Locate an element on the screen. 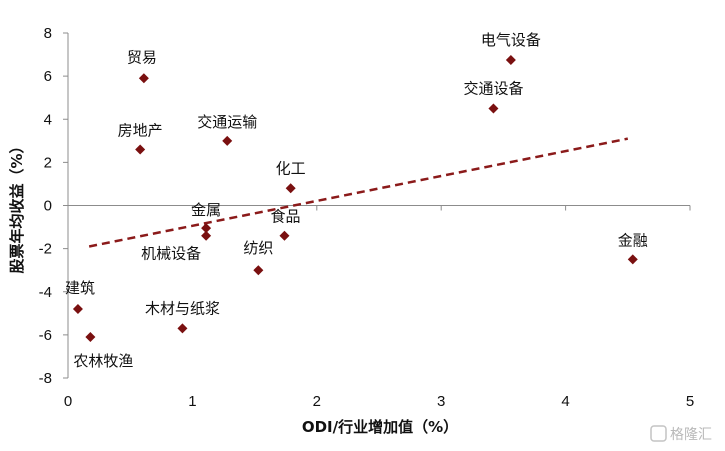 The image size is (725, 451). x-tick-label: 1 is located at coordinates (192, 401).